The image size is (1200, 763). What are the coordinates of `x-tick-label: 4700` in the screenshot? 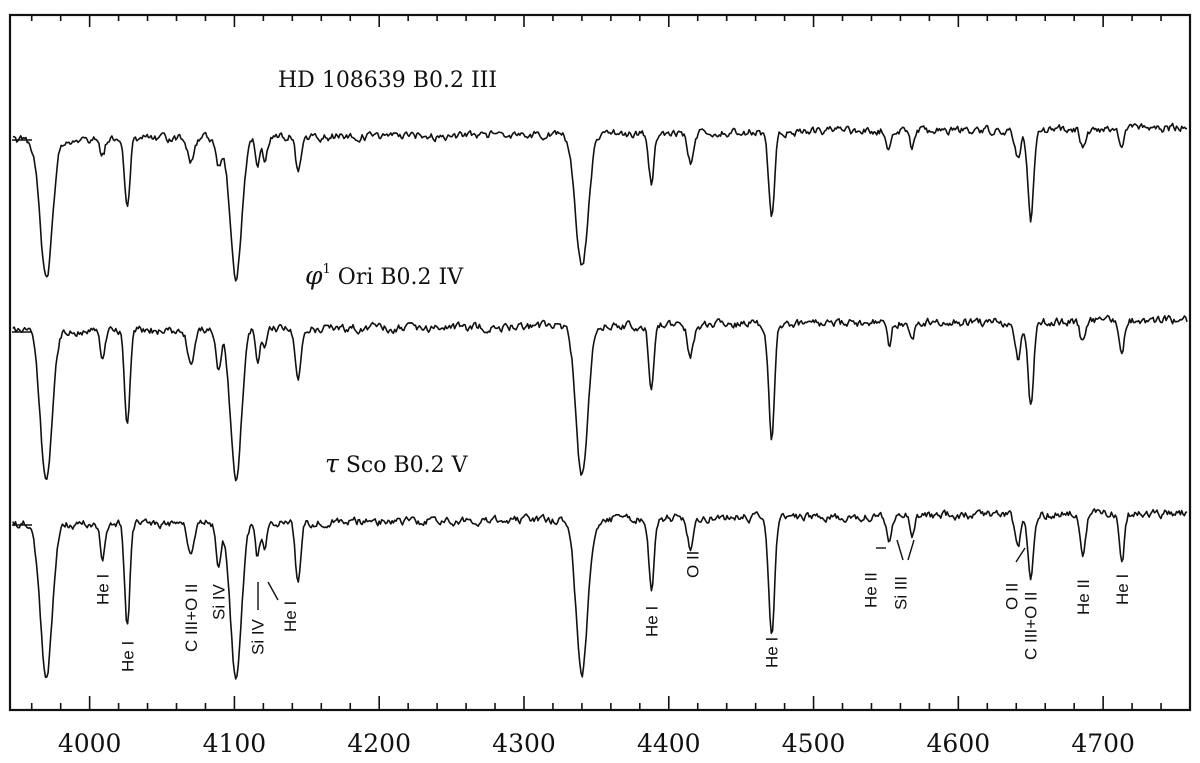 It's located at (1103, 743).